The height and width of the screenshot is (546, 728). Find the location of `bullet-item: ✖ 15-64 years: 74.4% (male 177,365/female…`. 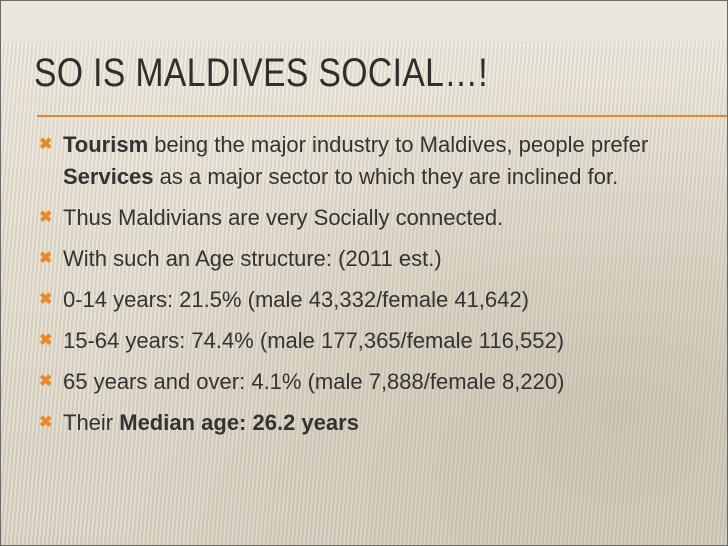

bullet-item: ✖ 15-64 years: 74.4% (male 177,365/female… is located at coordinates (382, 341).